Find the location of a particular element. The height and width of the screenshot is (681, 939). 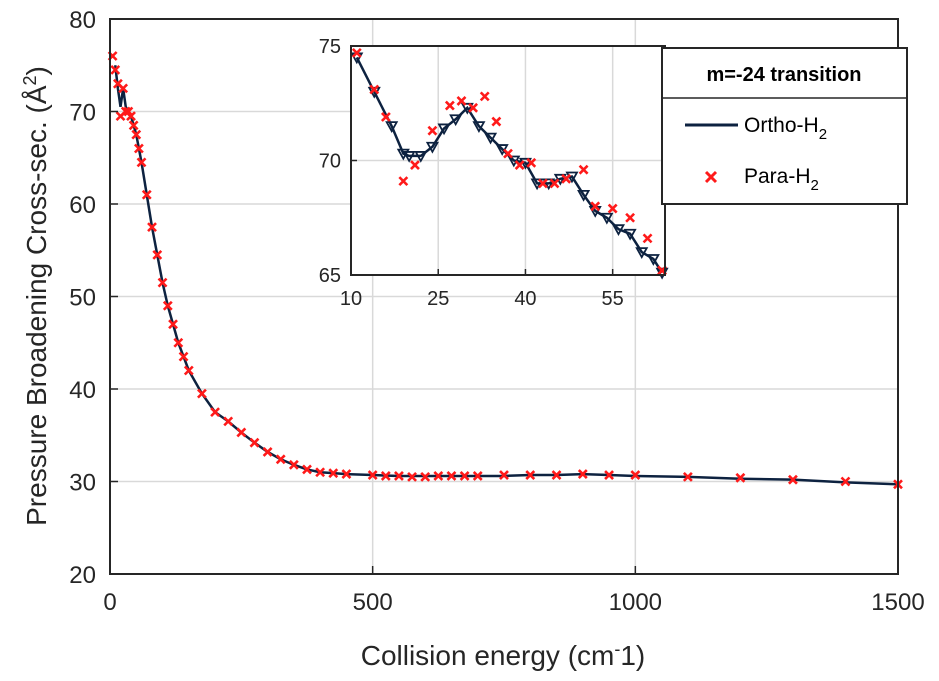

inset-x-tick-label: 25 is located at coordinates (438, 299).